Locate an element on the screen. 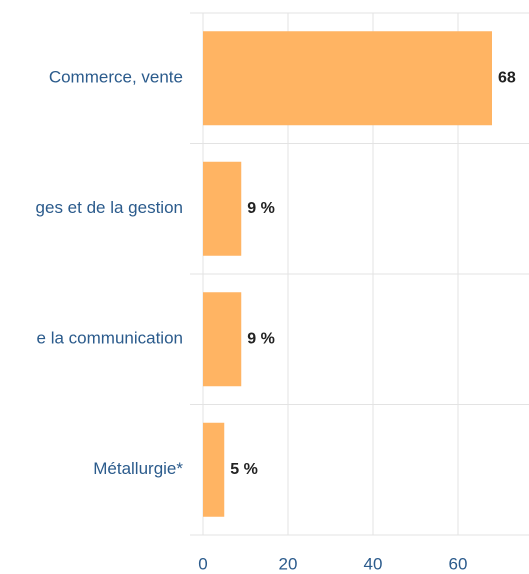  y-tick-label: e la communication is located at coordinates (110, 338).